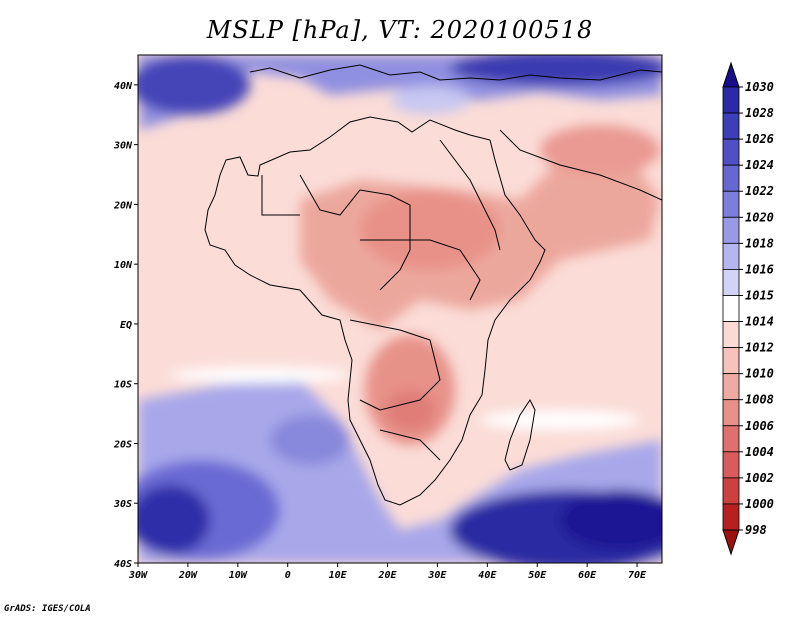 This screenshot has width=800, height=618. Describe the element at coordinates (123, 385) in the screenshot. I see `y-tick-label: 10S` at that location.